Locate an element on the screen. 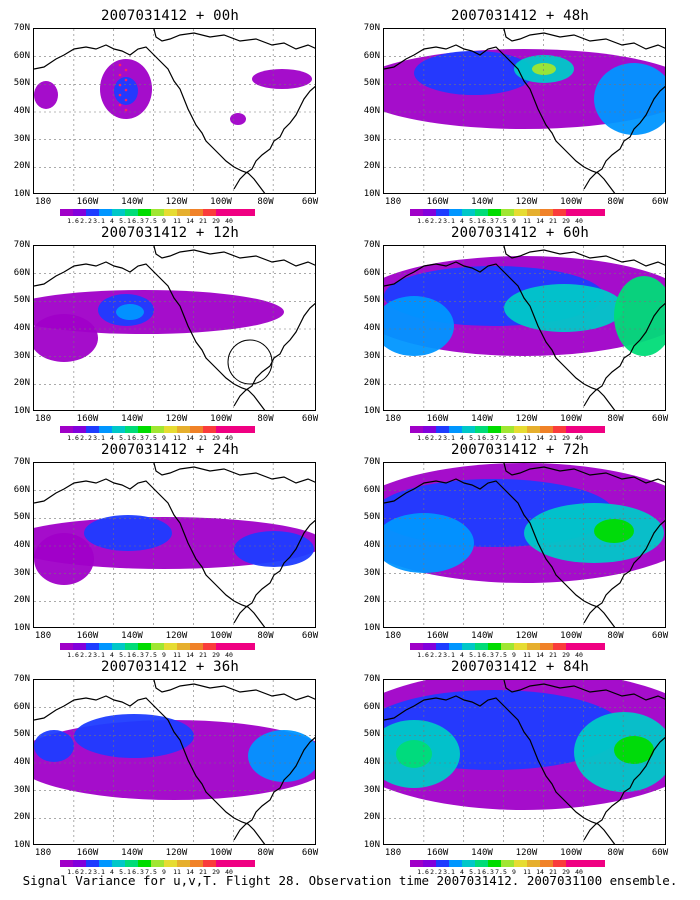  colorbar-tick-label: 7.5 is located at coordinates (151, 655).